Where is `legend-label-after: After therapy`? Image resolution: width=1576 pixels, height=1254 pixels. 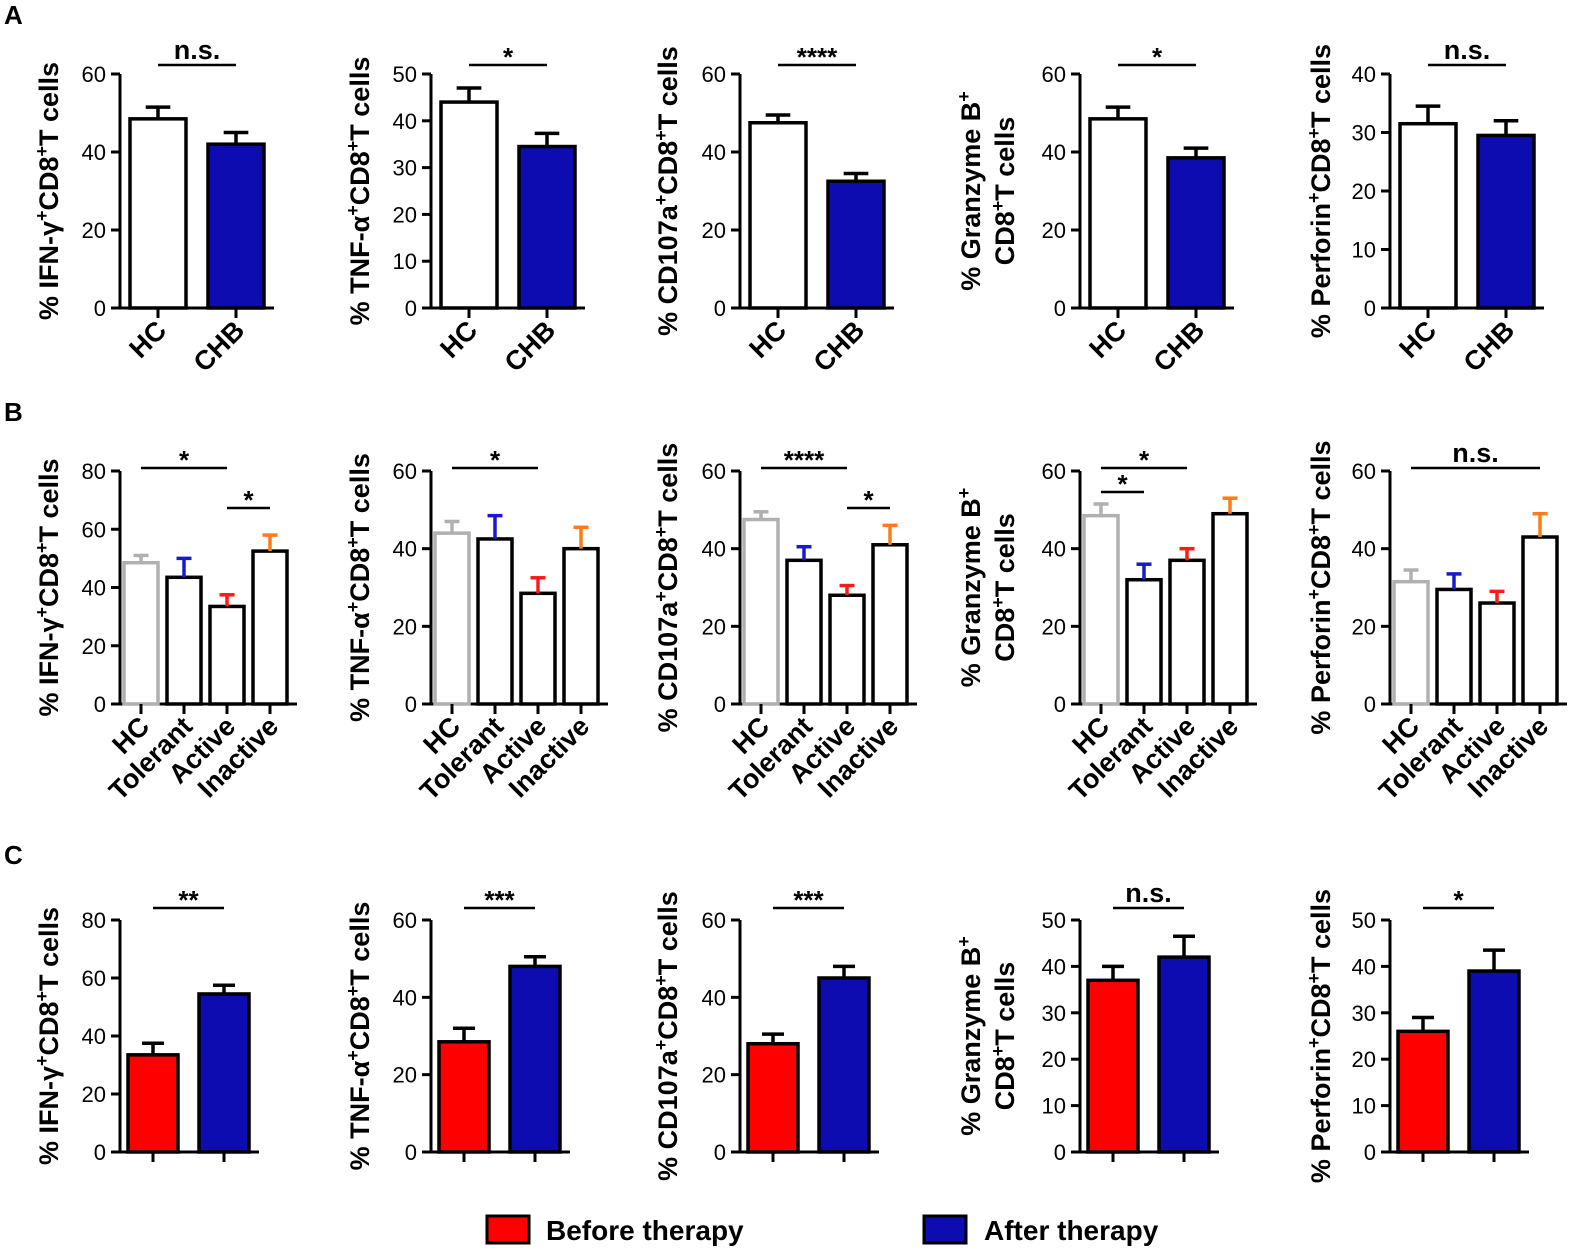 legend-label-after: After therapy is located at coordinates (1071, 1230).